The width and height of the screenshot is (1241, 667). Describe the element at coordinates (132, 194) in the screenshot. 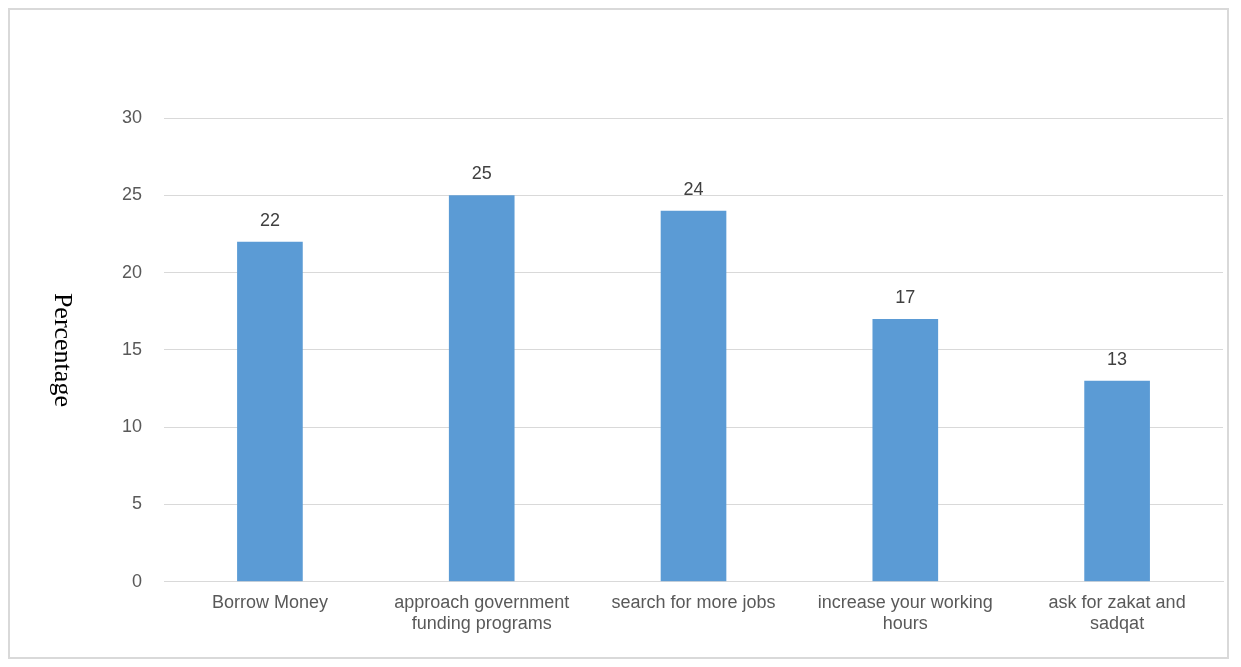

I see `y-tick-label: 25` at that location.